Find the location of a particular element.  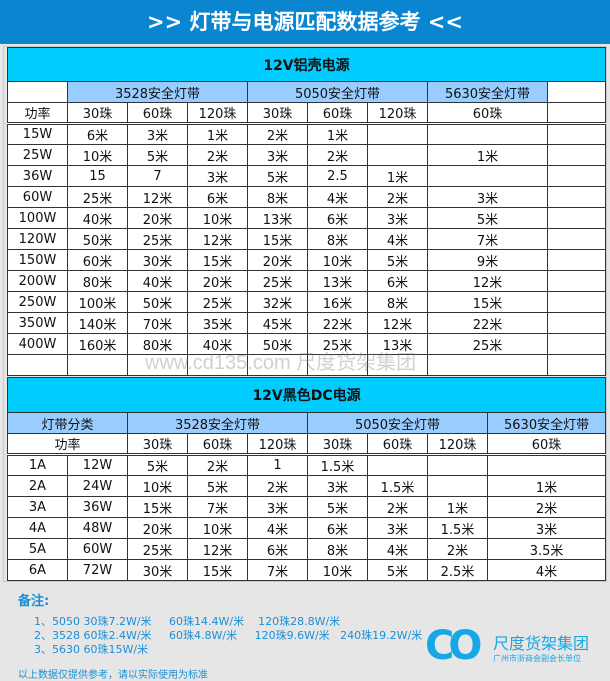

table-row: 150W 60米 30米 15米 20米 10米 5米 9米 is located at coordinates (306, 260).